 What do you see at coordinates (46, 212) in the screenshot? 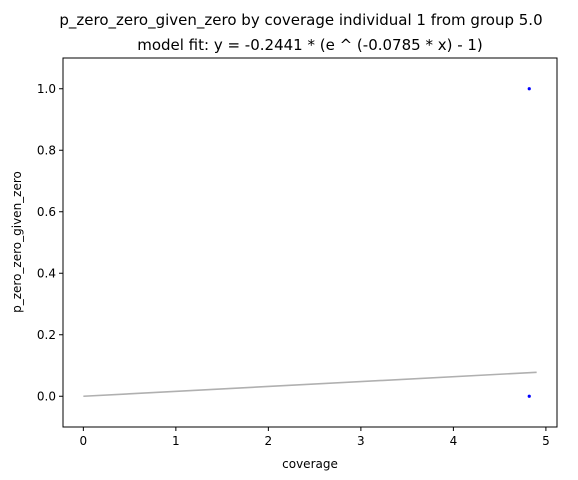
I see `y-tick-label: 0.6` at bounding box center [46, 212].